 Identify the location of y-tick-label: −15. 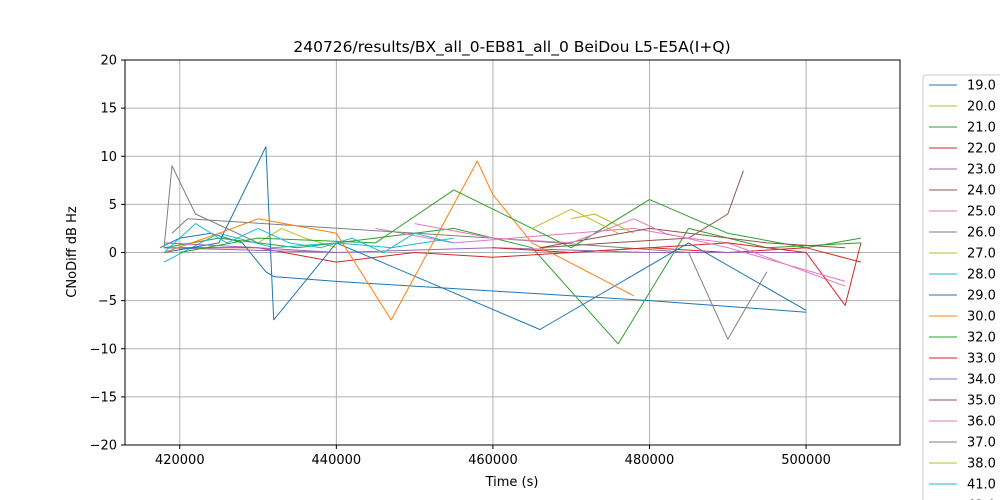
(103, 397).